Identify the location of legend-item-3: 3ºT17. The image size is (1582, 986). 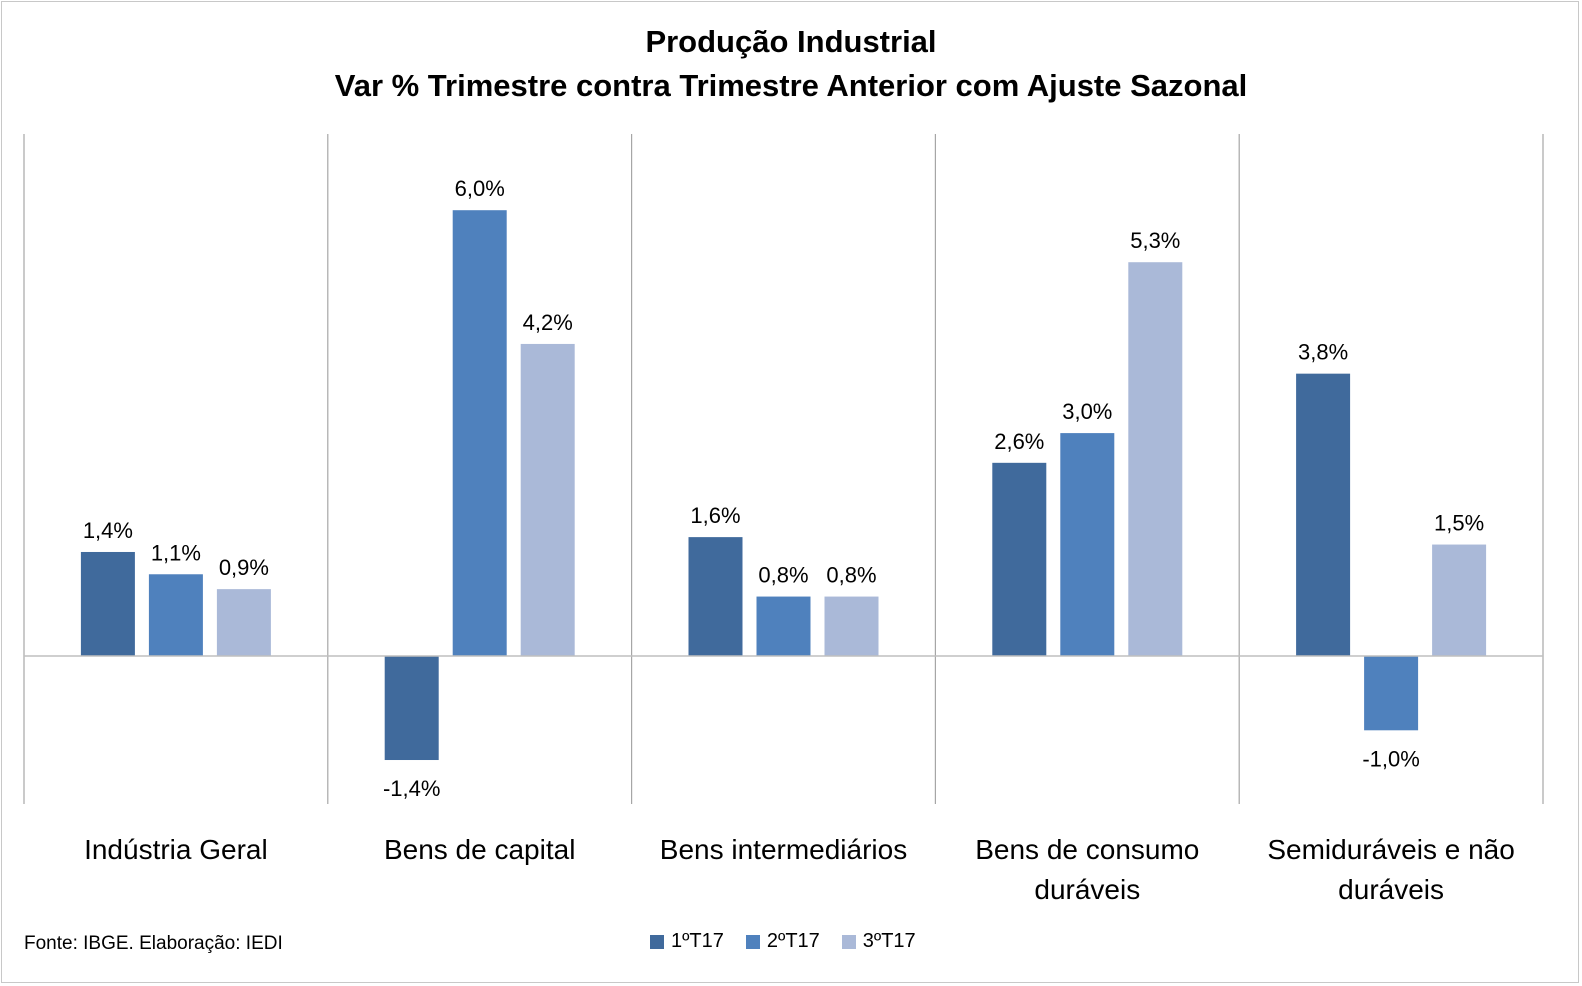
(878, 941).